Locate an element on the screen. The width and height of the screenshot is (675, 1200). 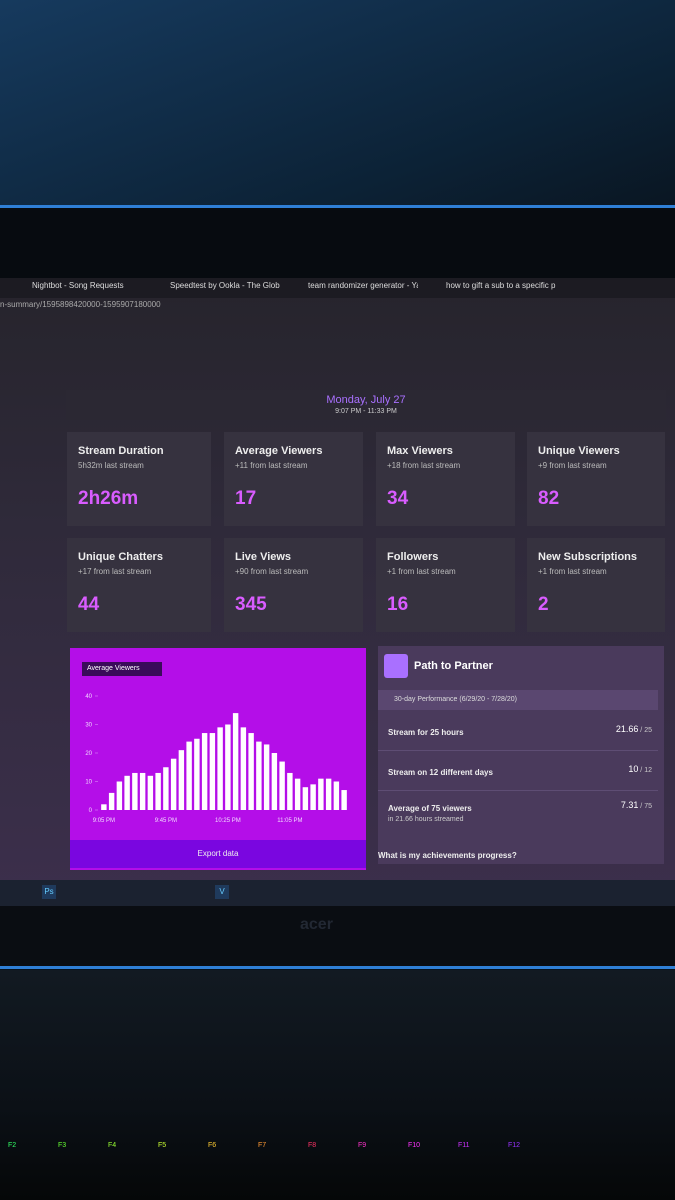
stat-title: Unique Chatters is located at coordinates (120, 557).